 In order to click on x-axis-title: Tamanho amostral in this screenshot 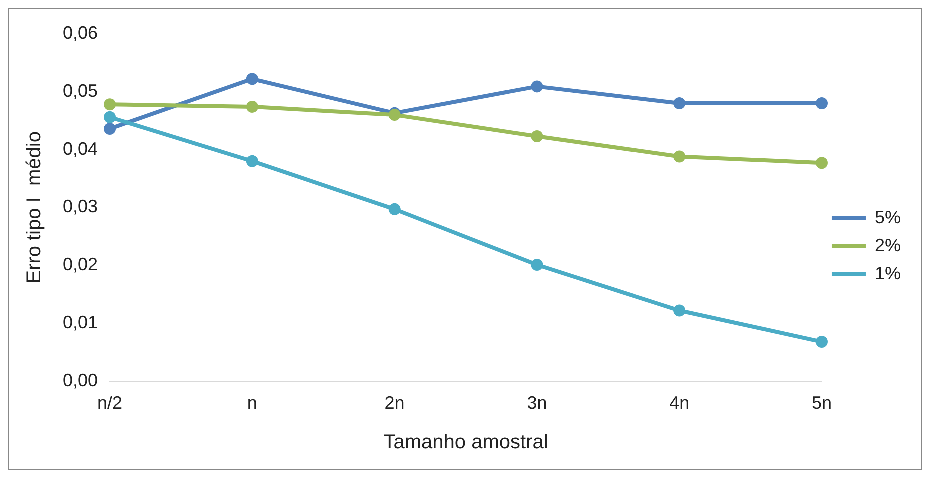, I will do `click(466, 443)`.